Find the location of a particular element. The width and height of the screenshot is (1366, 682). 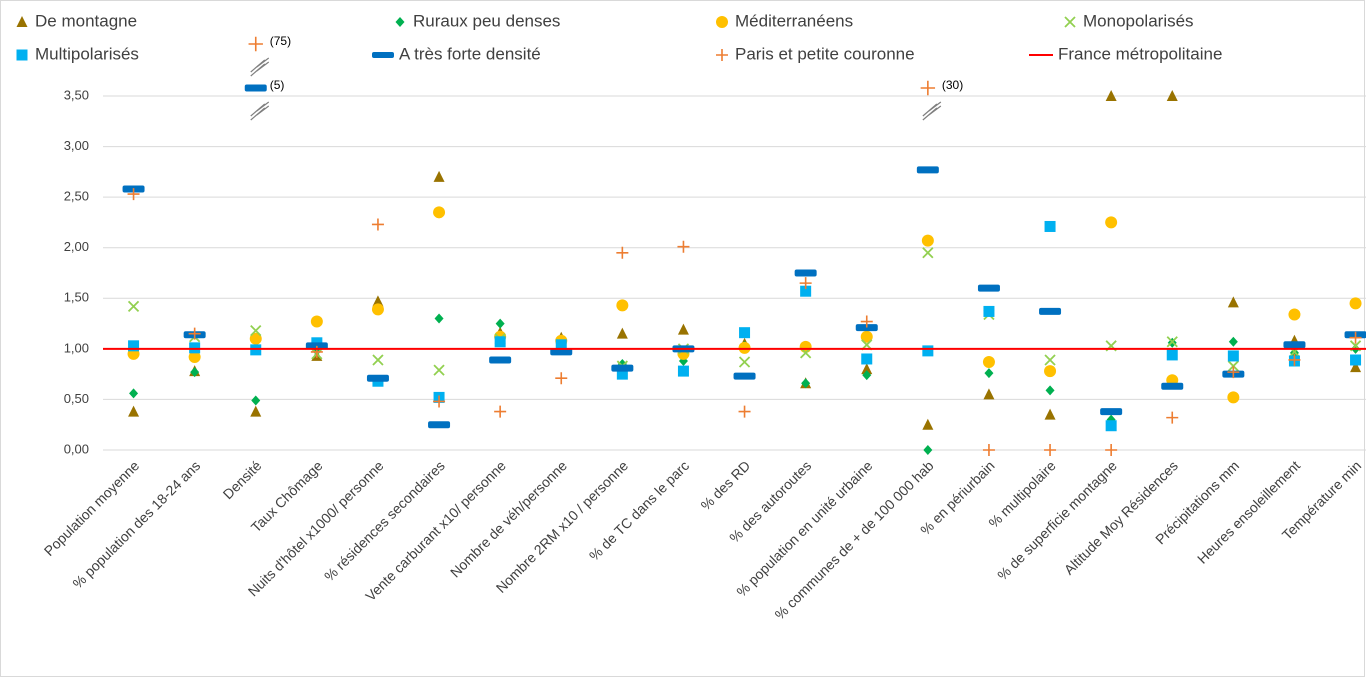

data-label: (75) is located at coordinates (280, 41).